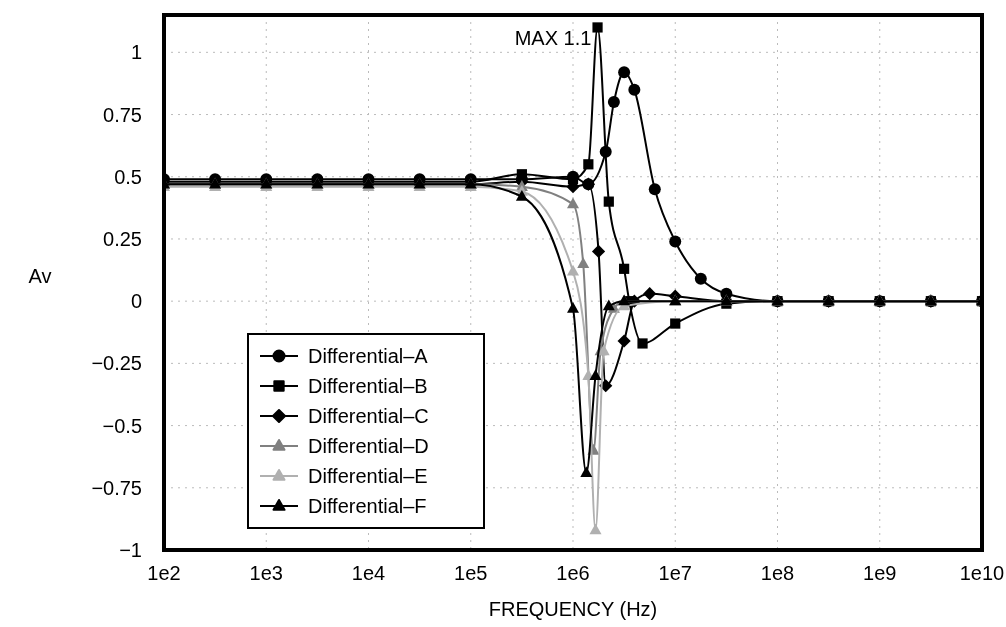 Image resolution: width=1006 pixels, height=627 pixels. What do you see at coordinates (553, 38) in the screenshot?
I see `annotation: MAX 1.1` at bounding box center [553, 38].